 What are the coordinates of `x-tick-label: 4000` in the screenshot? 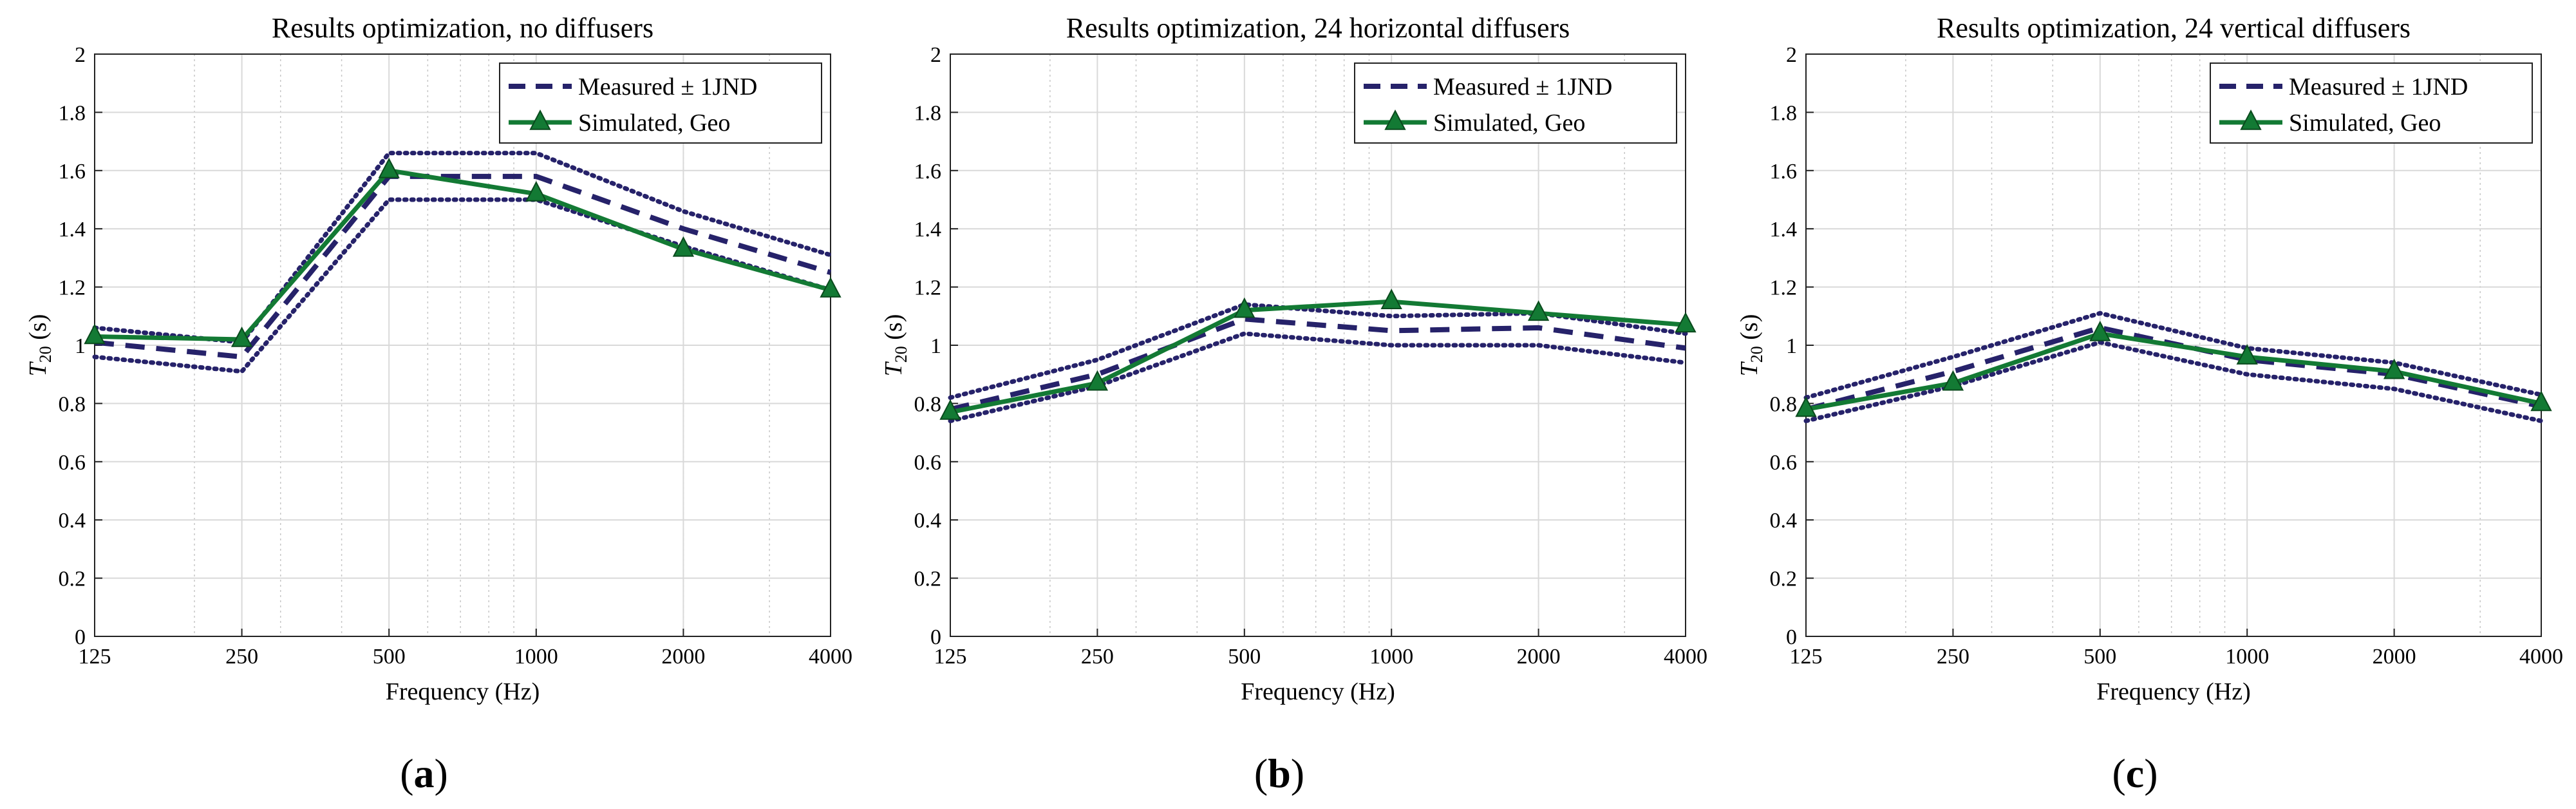 It's located at (1685, 657).